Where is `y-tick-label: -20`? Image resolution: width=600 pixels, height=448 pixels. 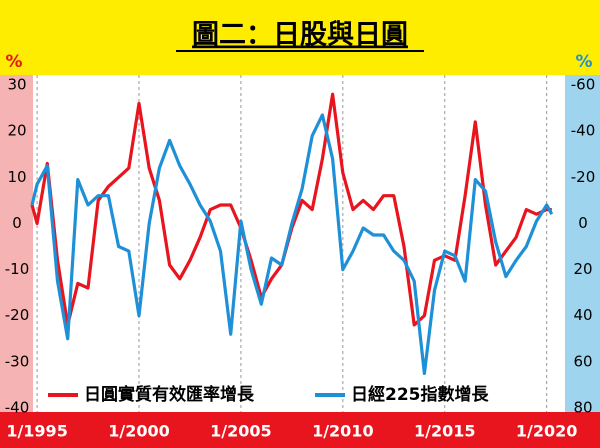 y-tick-label: -20 is located at coordinates (17, 315).